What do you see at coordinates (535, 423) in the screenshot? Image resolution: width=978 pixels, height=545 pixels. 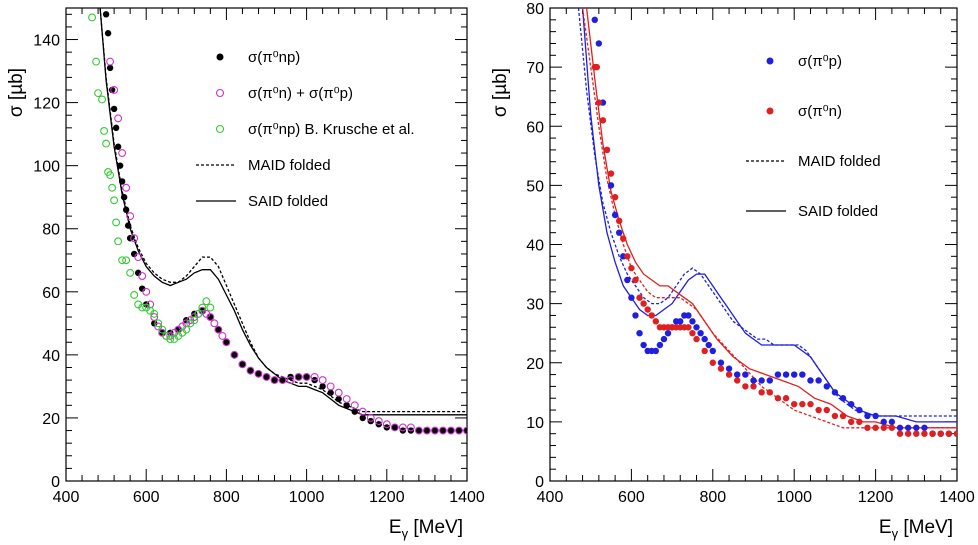 I see `y-tick-label: 10` at bounding box center [535, 423].